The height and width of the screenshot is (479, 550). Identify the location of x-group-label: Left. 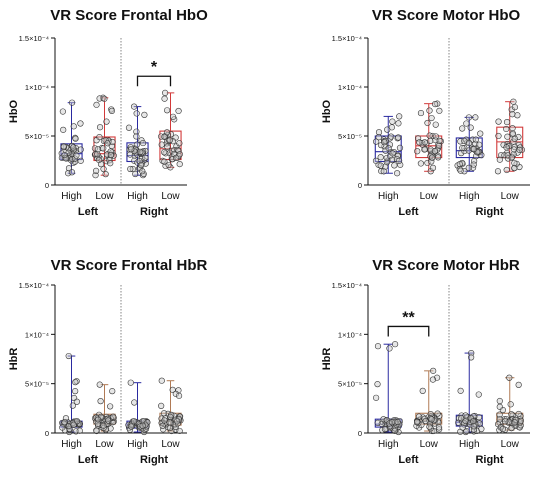
(88, 460).